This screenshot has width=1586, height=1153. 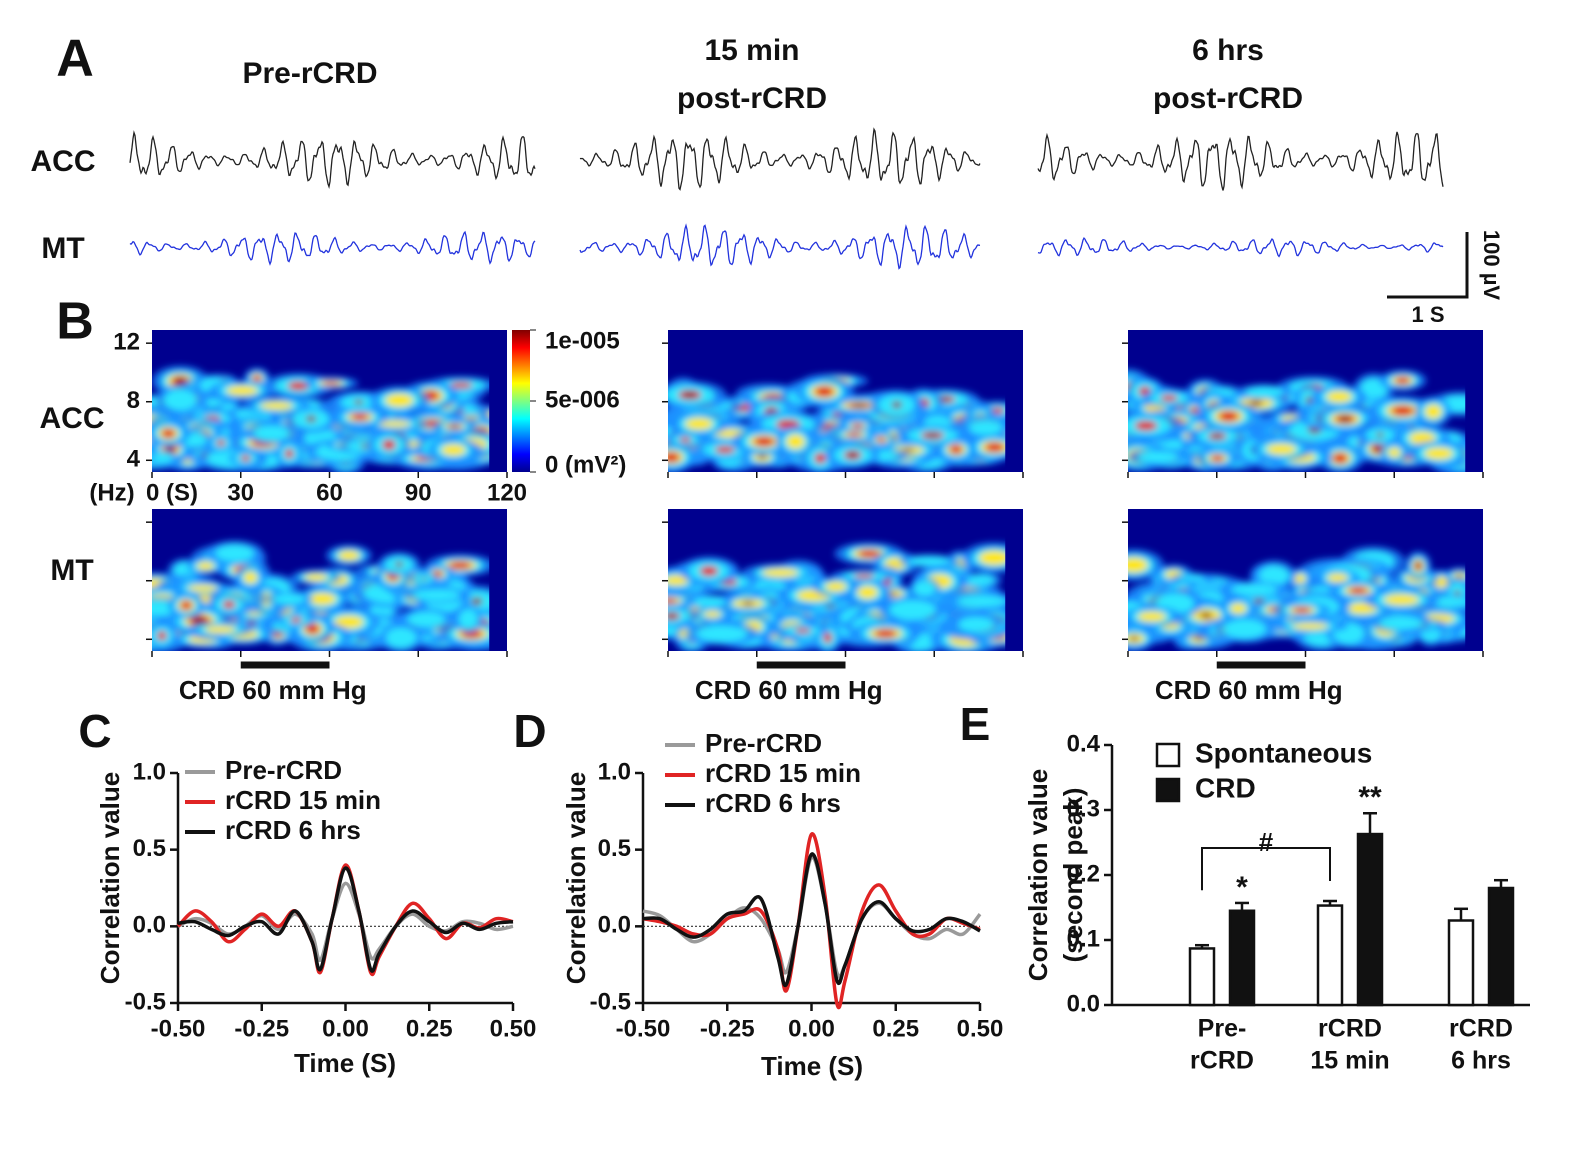 I want to click on y-tick-label: 0.2, so click(x=1083, y=873).